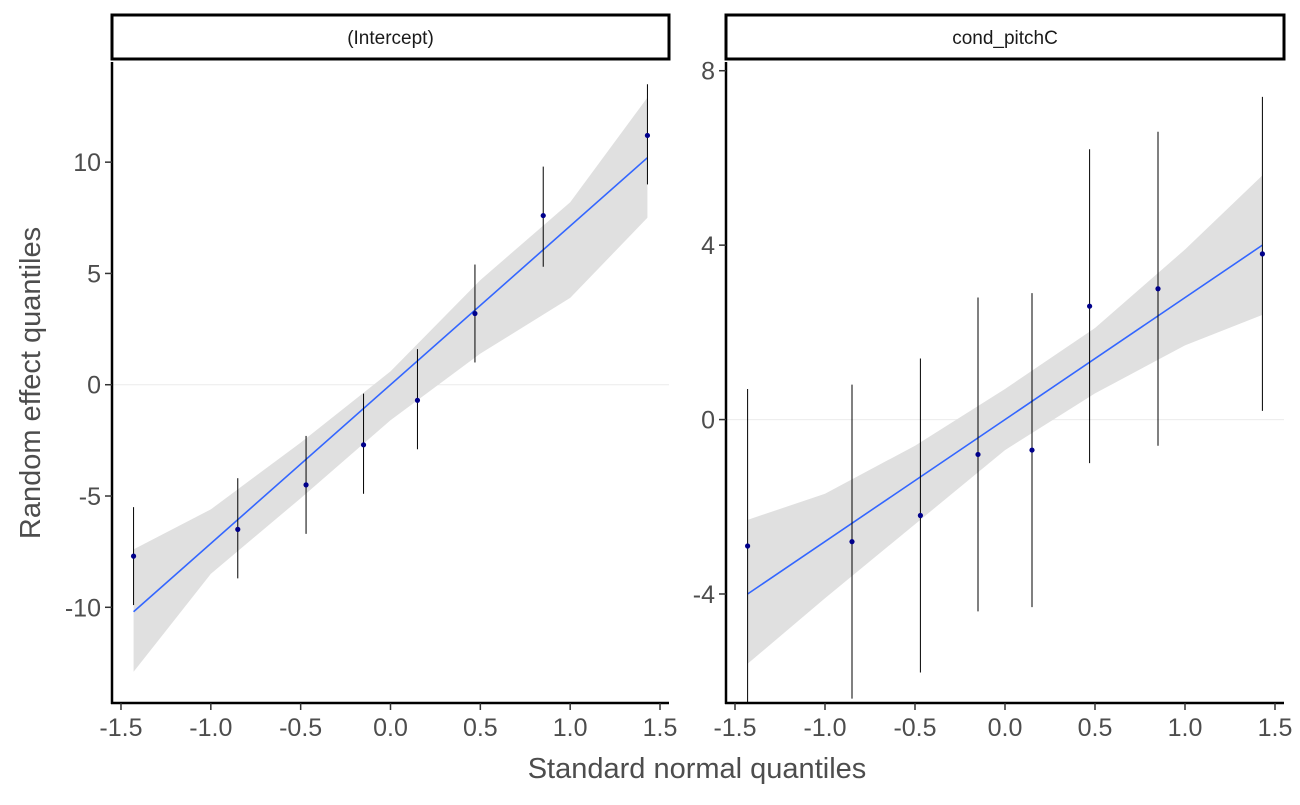 Image resolution: width=1300 pixels, height=805 pixels. Describe the element at coordinates (31, 383) in the screenshot. I see `y-axis-title: Random effect quantiles` at that location.